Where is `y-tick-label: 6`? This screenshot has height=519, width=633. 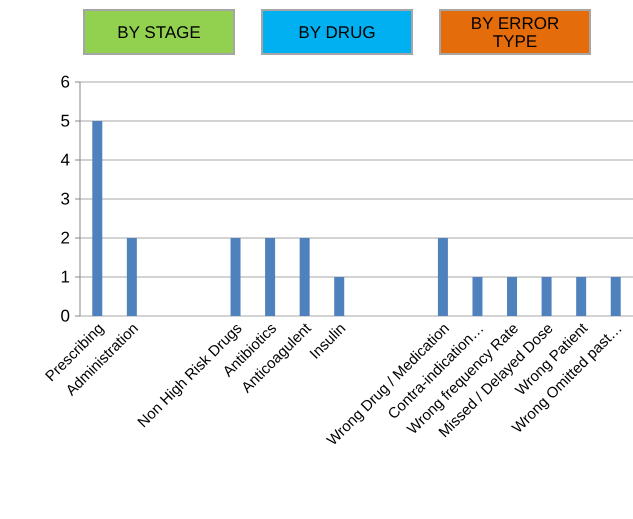 y-tick-label: 6 is located at coordinates (65, 82).